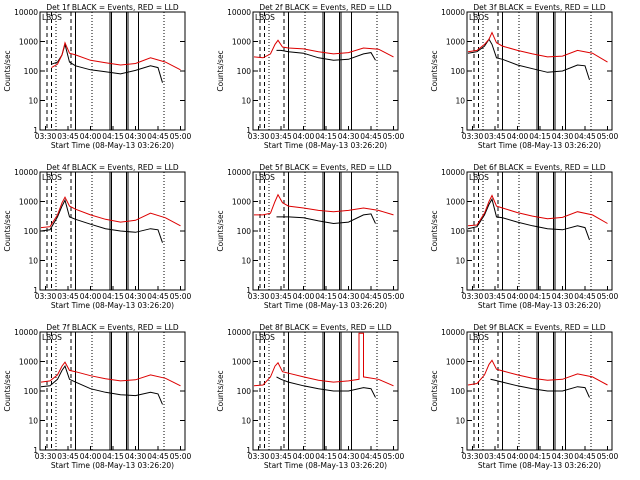 Image resolution: width=640 pixels, height=480 pixels. What do you see at coordinates (325, 7) in the screenshot?
I see `panel-title: Det 2f BLACK = Events, RED = LLD` at bounding box center [325, 7].